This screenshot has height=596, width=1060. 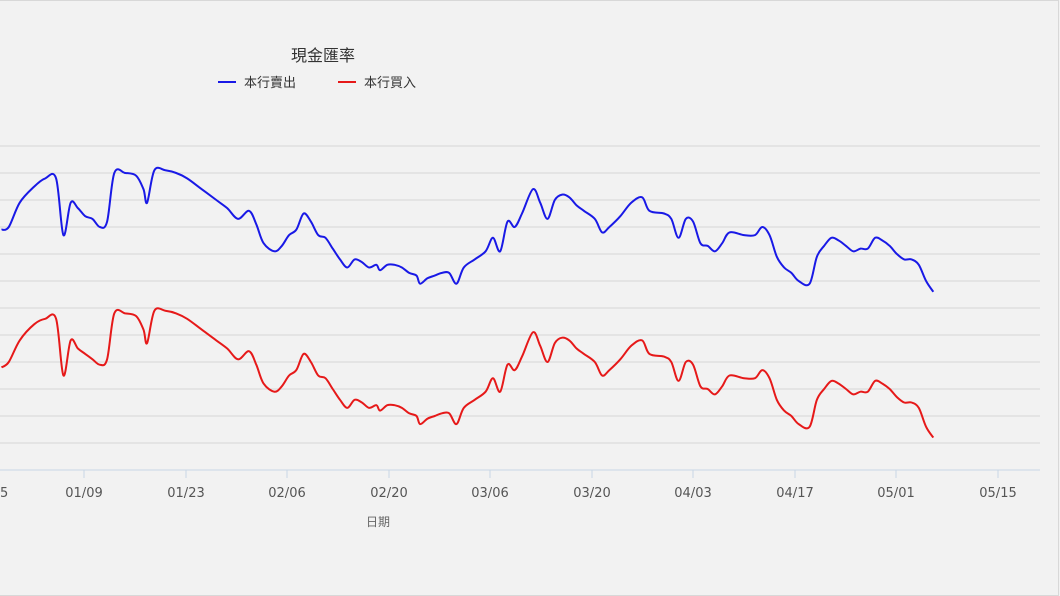 I want to click on x-tick-label: 02/06, so click(x=286, y=493).